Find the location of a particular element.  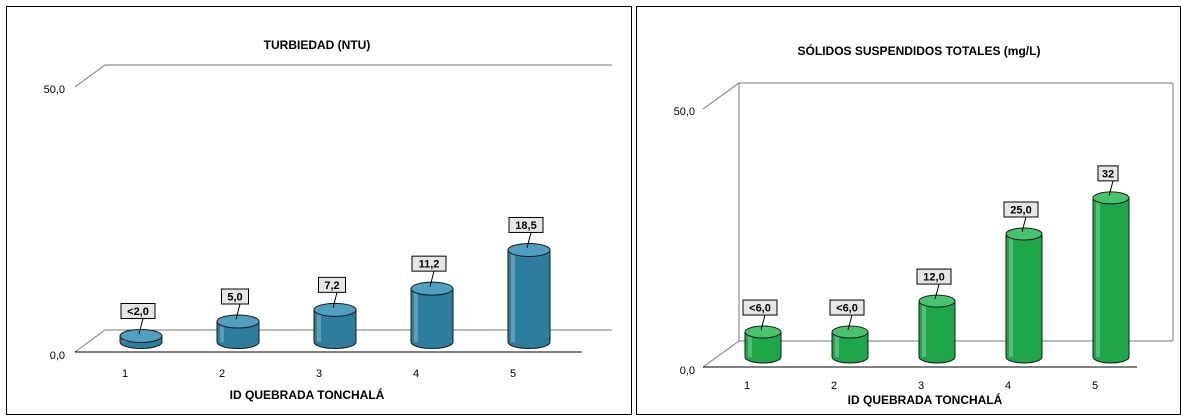

data-label: 12,0 is located at coordinates (933, 278).